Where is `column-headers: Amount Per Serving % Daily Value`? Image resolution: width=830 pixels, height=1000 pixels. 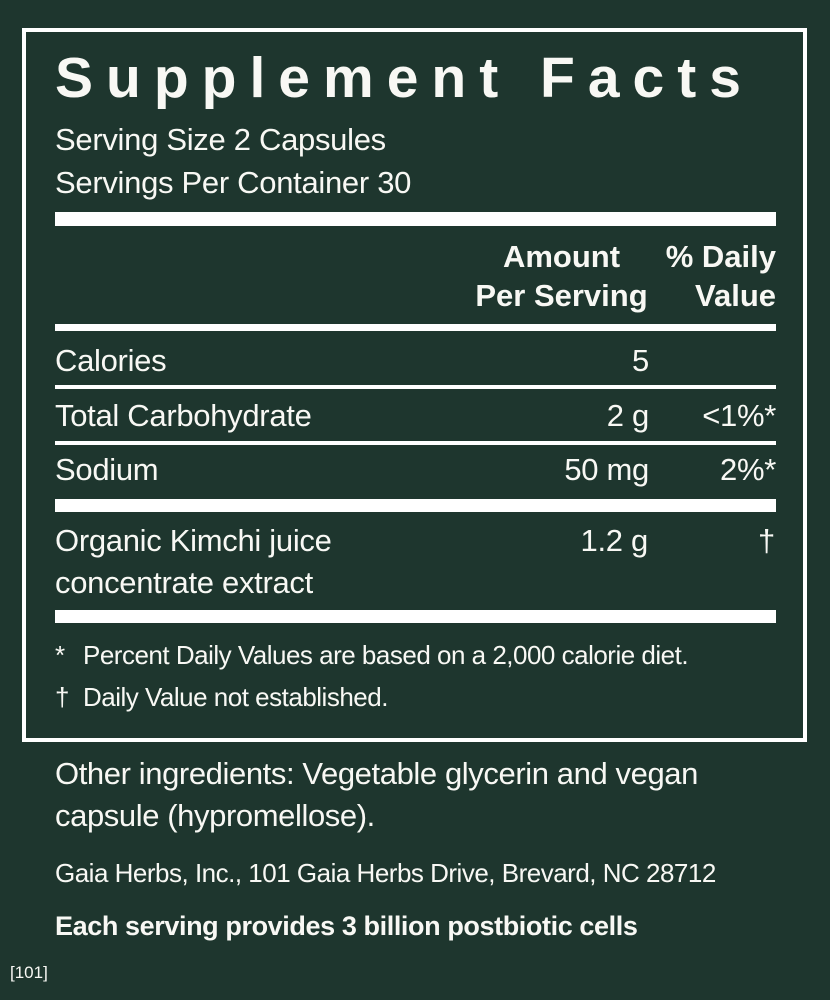 column-headers: Amount Per Serving % Daily Value is located at coordinates (415, 276).